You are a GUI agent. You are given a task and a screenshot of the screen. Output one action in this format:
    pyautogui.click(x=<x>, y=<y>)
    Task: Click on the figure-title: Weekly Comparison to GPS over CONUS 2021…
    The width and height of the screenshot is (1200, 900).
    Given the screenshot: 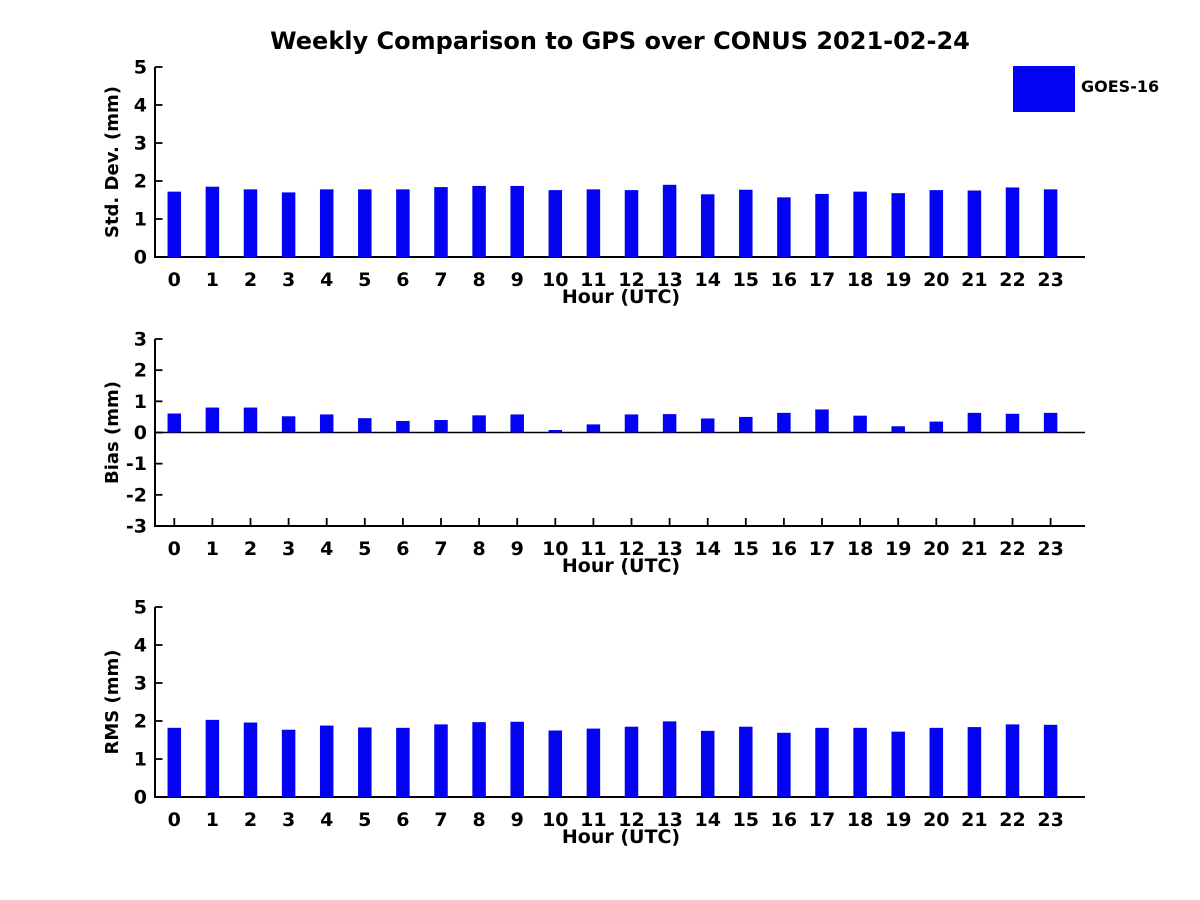 What is the action you would take?
    pyautogui.click(x=620, y=41)
    